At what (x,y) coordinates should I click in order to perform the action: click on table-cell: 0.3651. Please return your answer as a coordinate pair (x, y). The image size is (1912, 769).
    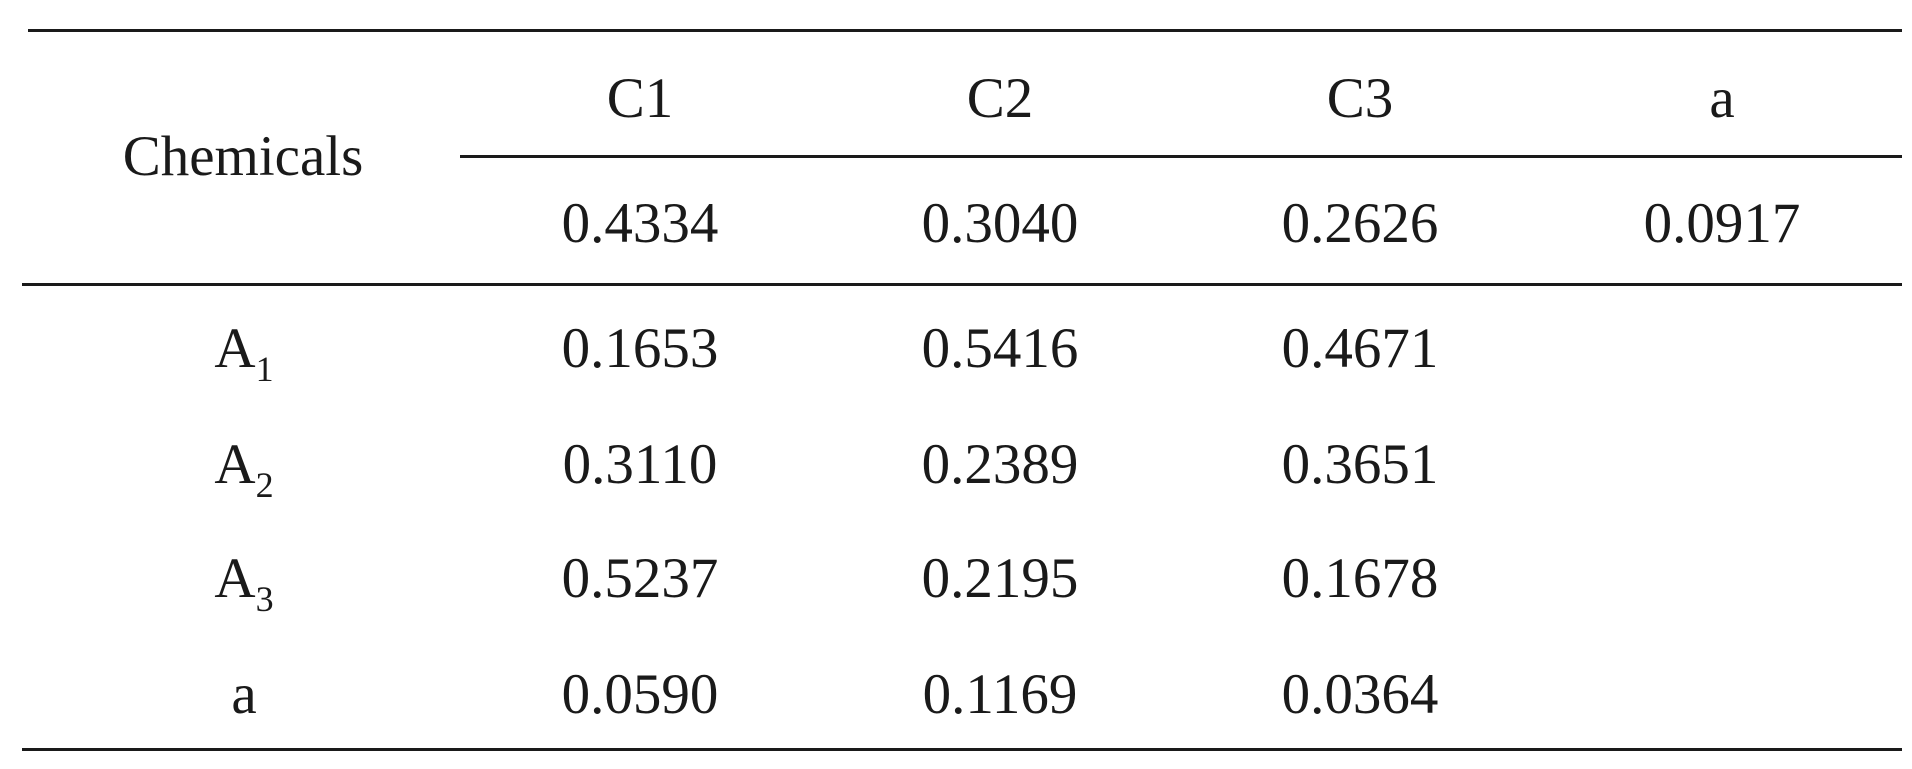
    Looking at the image, I should click on (1360, 464).